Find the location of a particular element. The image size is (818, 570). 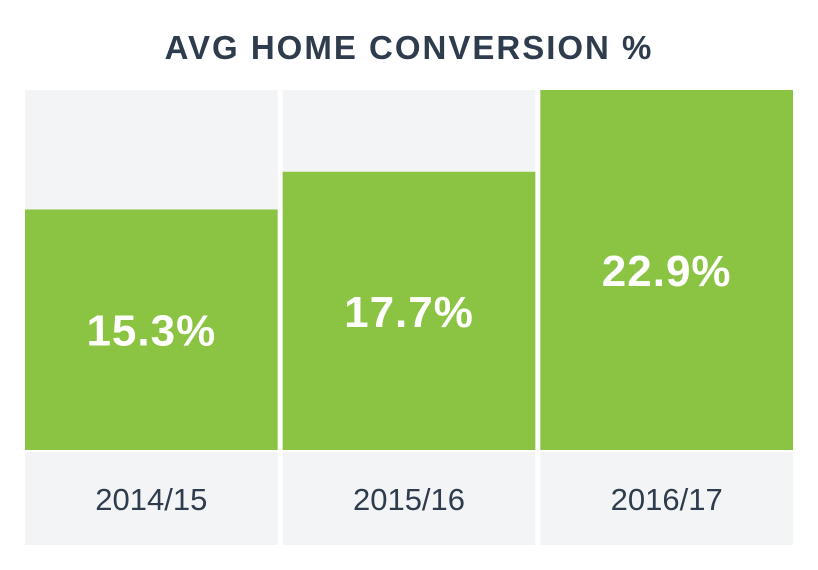

category-label: 2016/17 is located at coordinates (667, 499).